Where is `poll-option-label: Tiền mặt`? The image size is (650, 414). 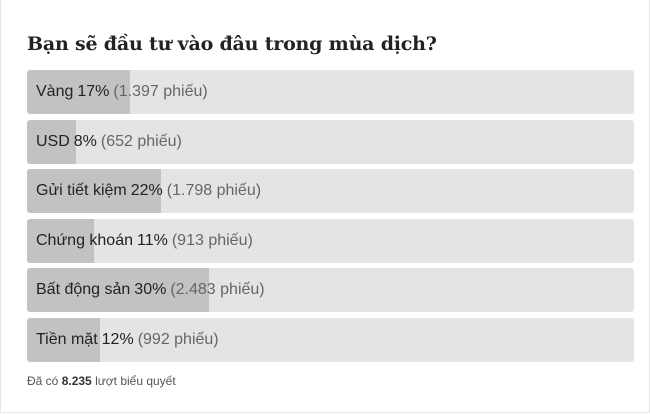 poll-option-label: Tiền mặt is located at coordinates (67, 339).